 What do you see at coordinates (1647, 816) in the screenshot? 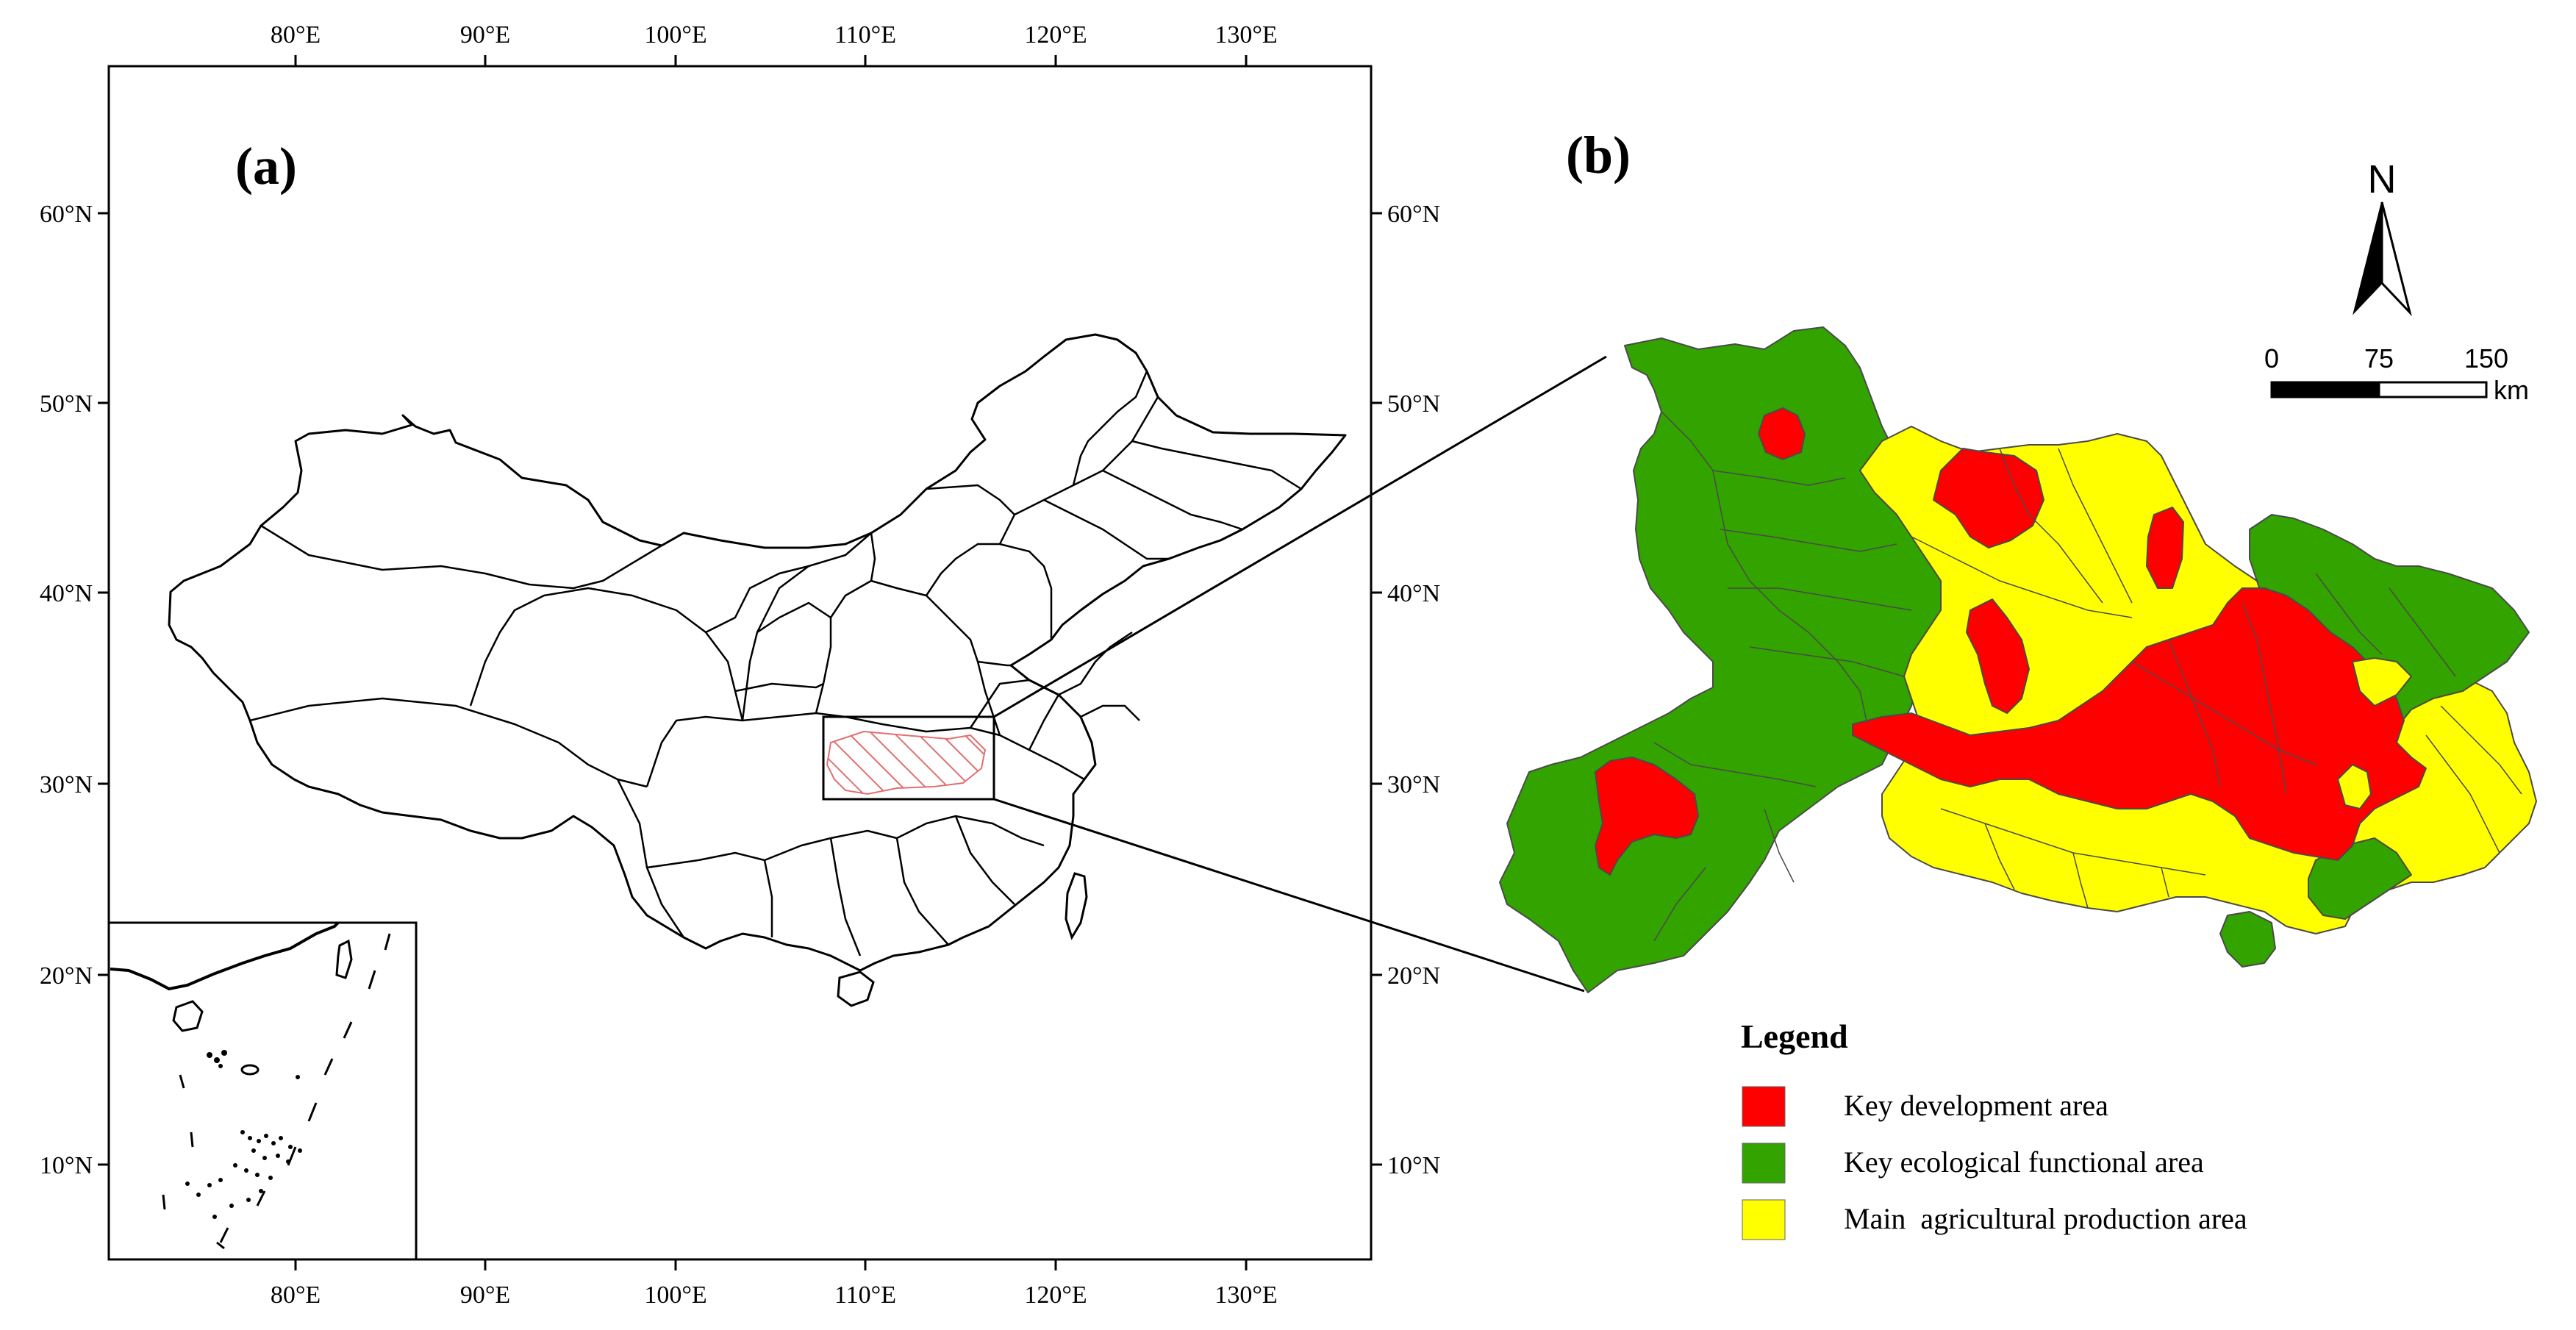
I see `zone-development-southwest` at bounding box center [1647, 816].